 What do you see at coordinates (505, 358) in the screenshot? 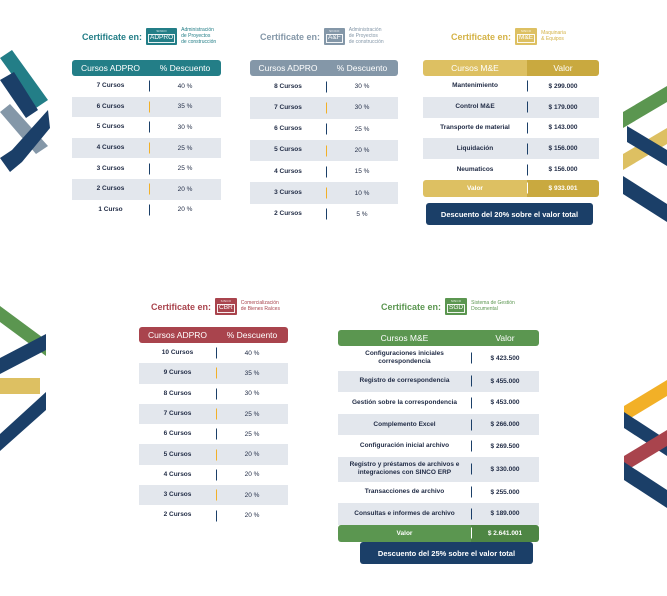
I see `row-value: $ 423.500` at bounding box center [505, 358].